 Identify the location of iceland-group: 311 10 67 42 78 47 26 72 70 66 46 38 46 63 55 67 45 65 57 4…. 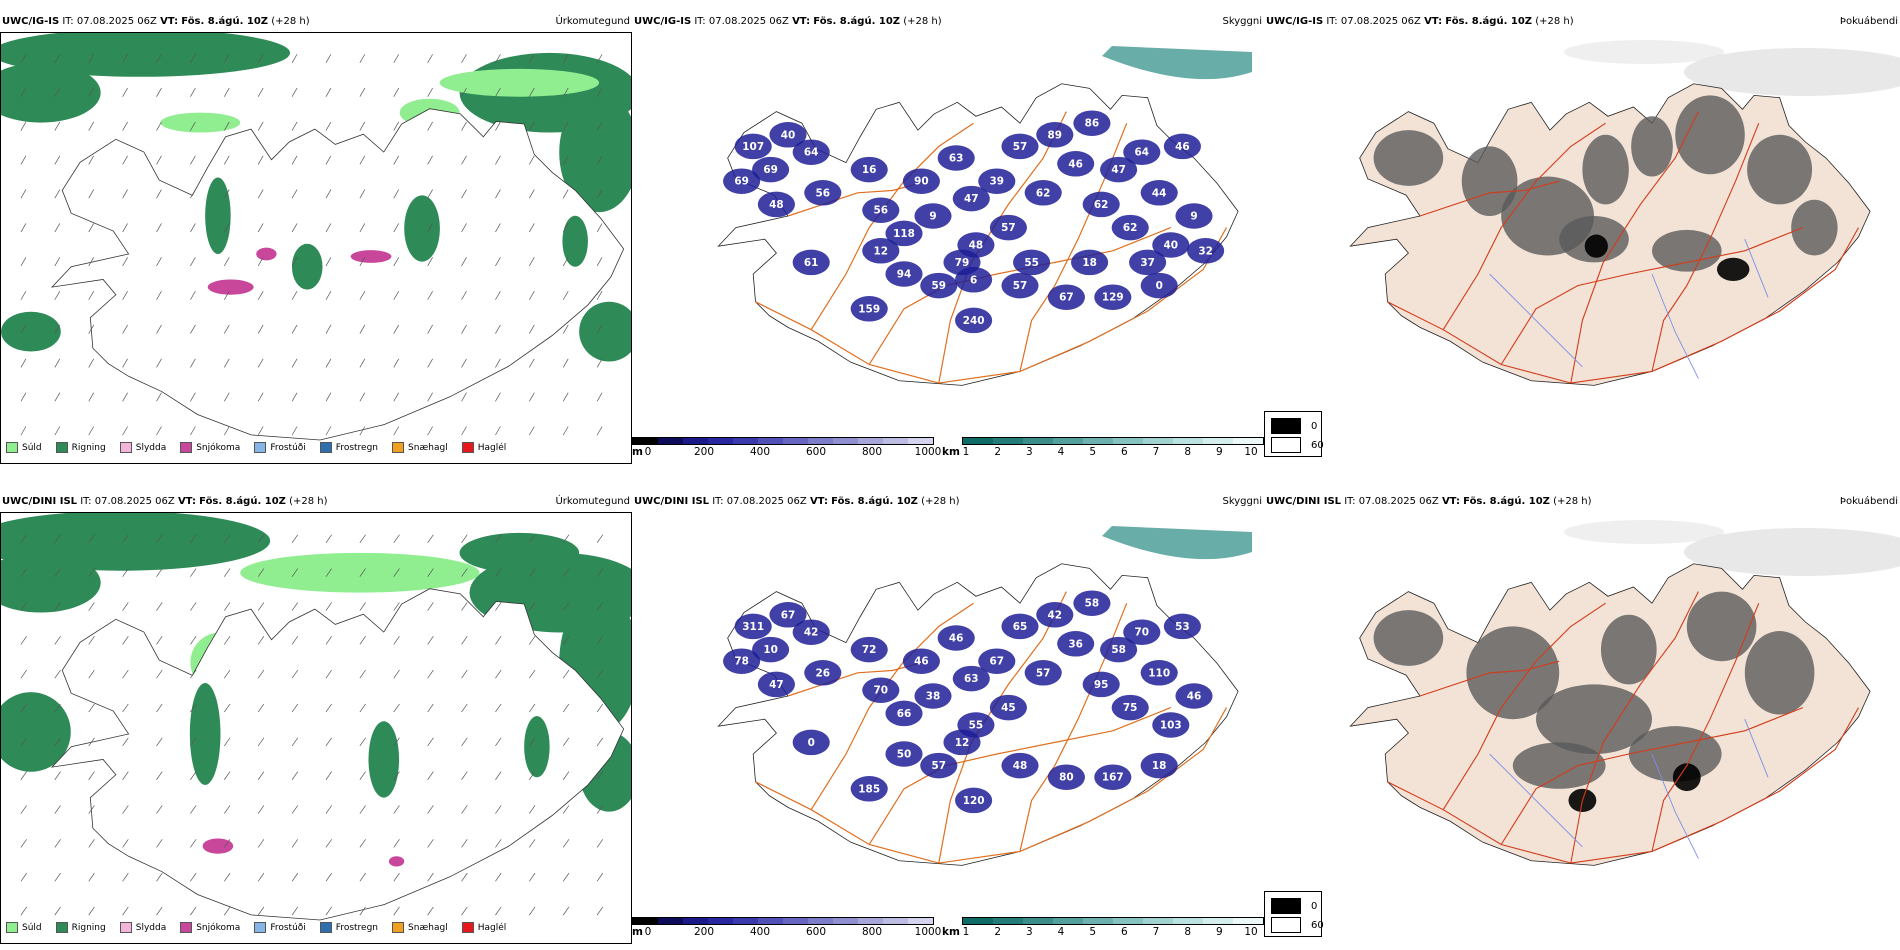
(978, 715).